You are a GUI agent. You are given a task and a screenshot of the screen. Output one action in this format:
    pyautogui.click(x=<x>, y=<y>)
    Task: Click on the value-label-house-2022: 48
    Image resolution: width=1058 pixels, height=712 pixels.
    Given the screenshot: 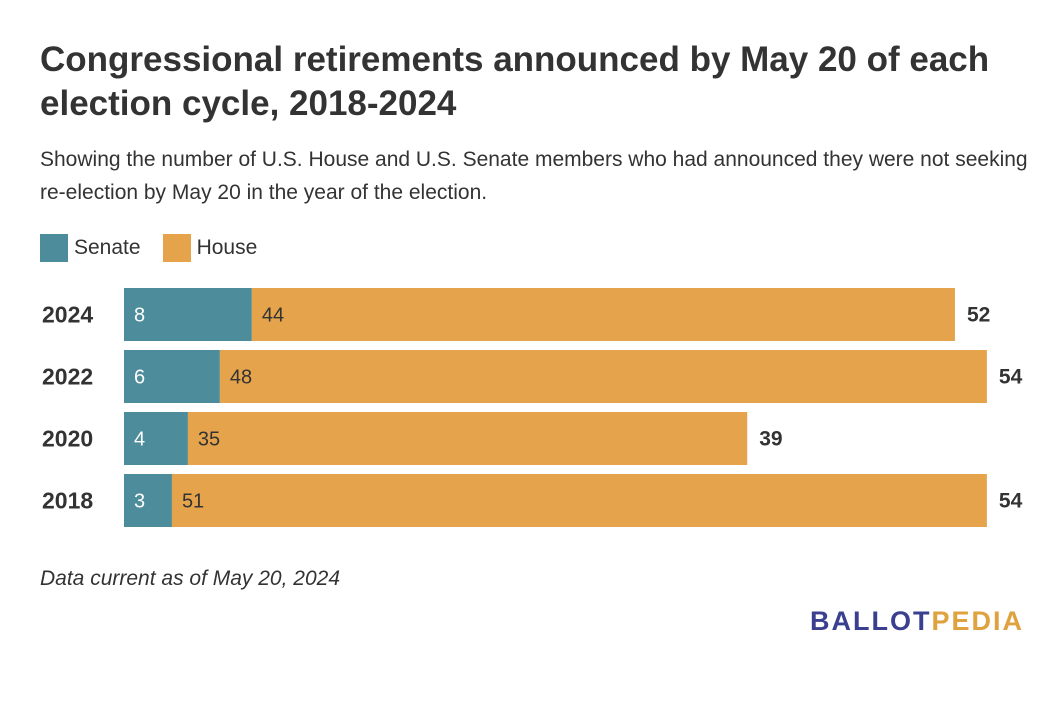 What is the action you would take?
    pyautogui.click(x=241, y=378)
    